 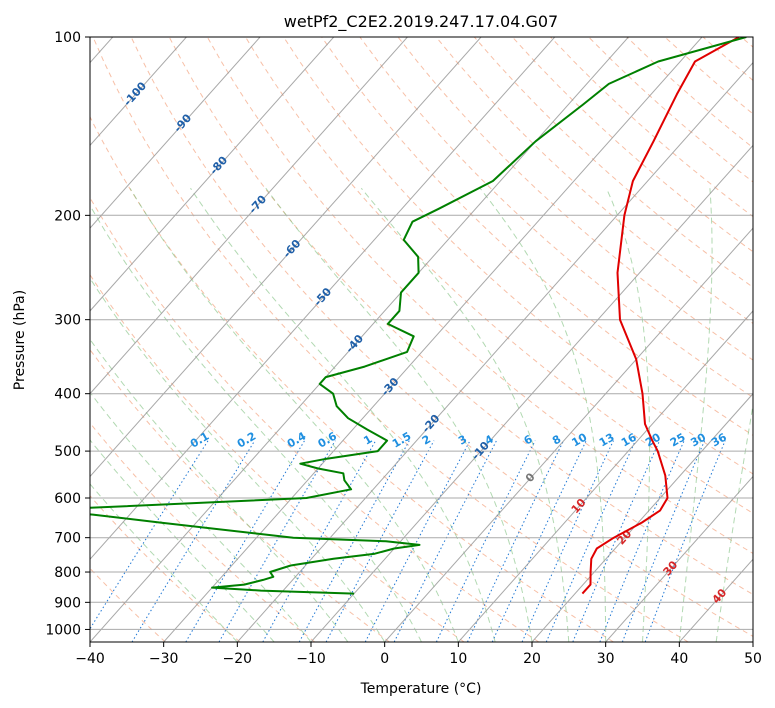 I want to click on x-tick-label: 0, so click(x=384, y=659).